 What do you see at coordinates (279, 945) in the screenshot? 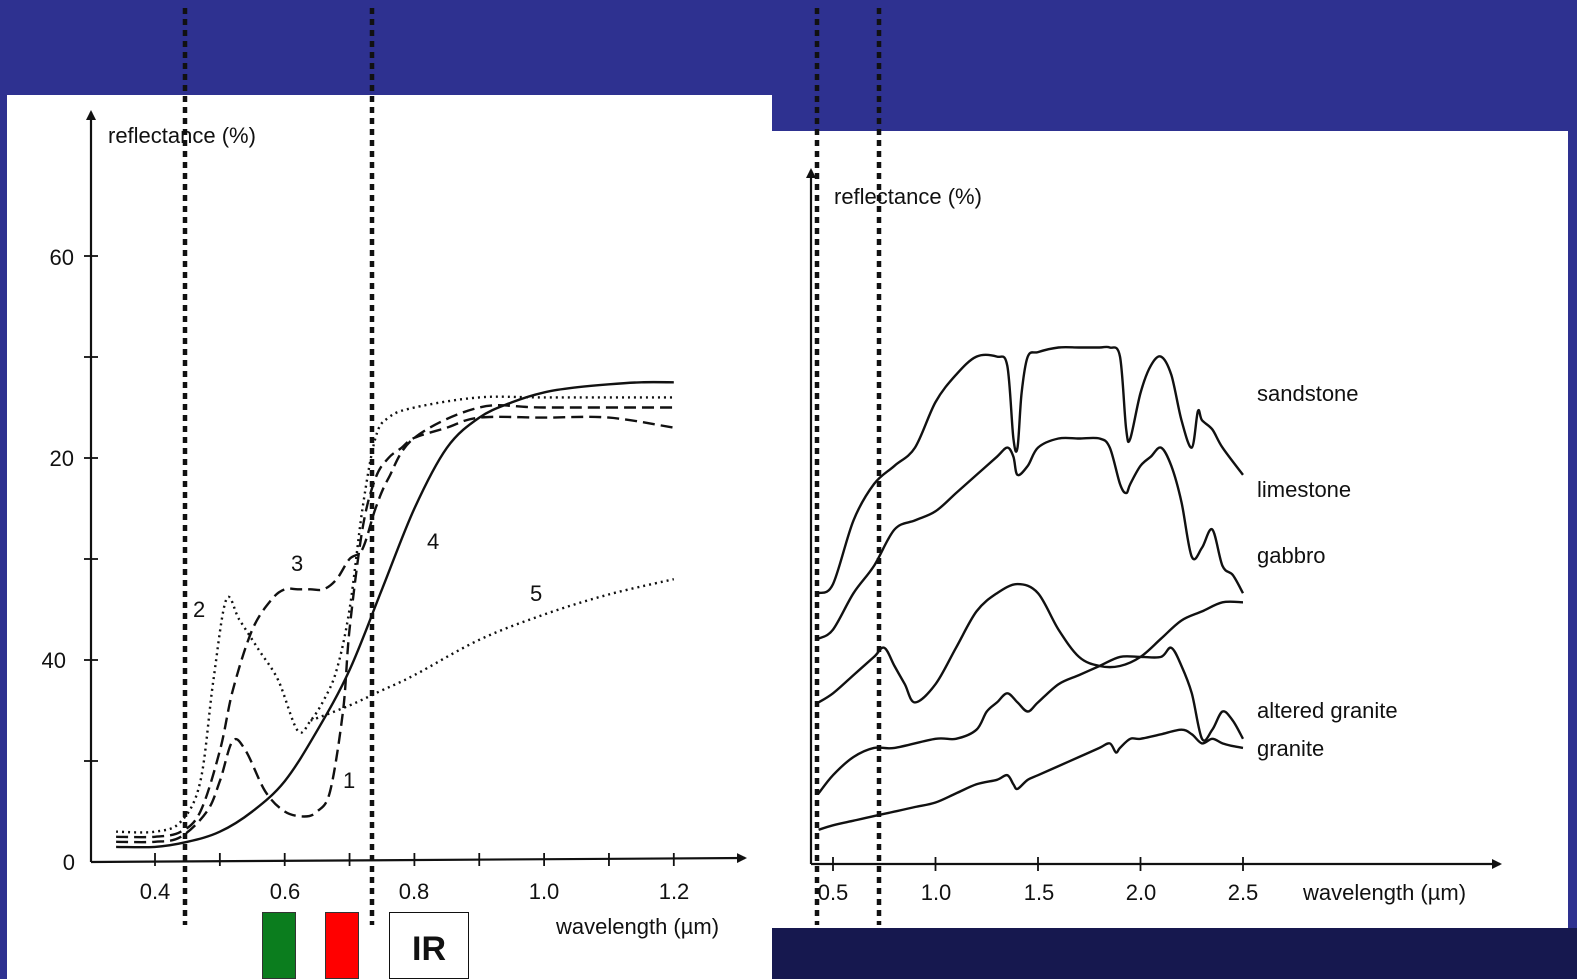
I see `green-band-swatch` at bounding box center [279, 945].